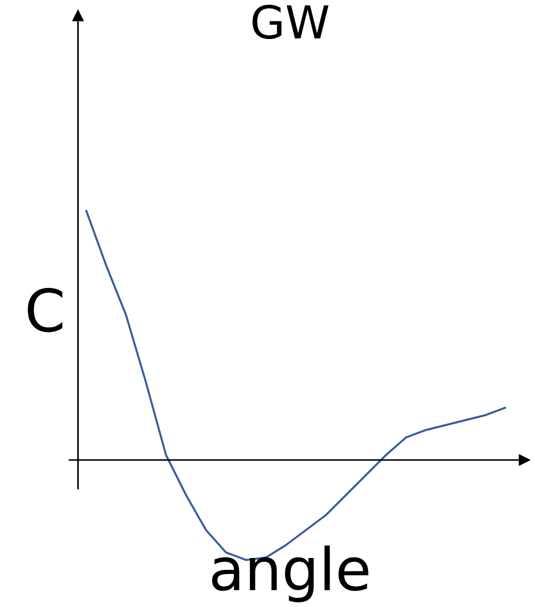 This screenshot has height=607, width=535. What do you see at coordinates (290, 574) in the screenshot?
I see `x-axis-title: angle` at bounding box center [290, 574].